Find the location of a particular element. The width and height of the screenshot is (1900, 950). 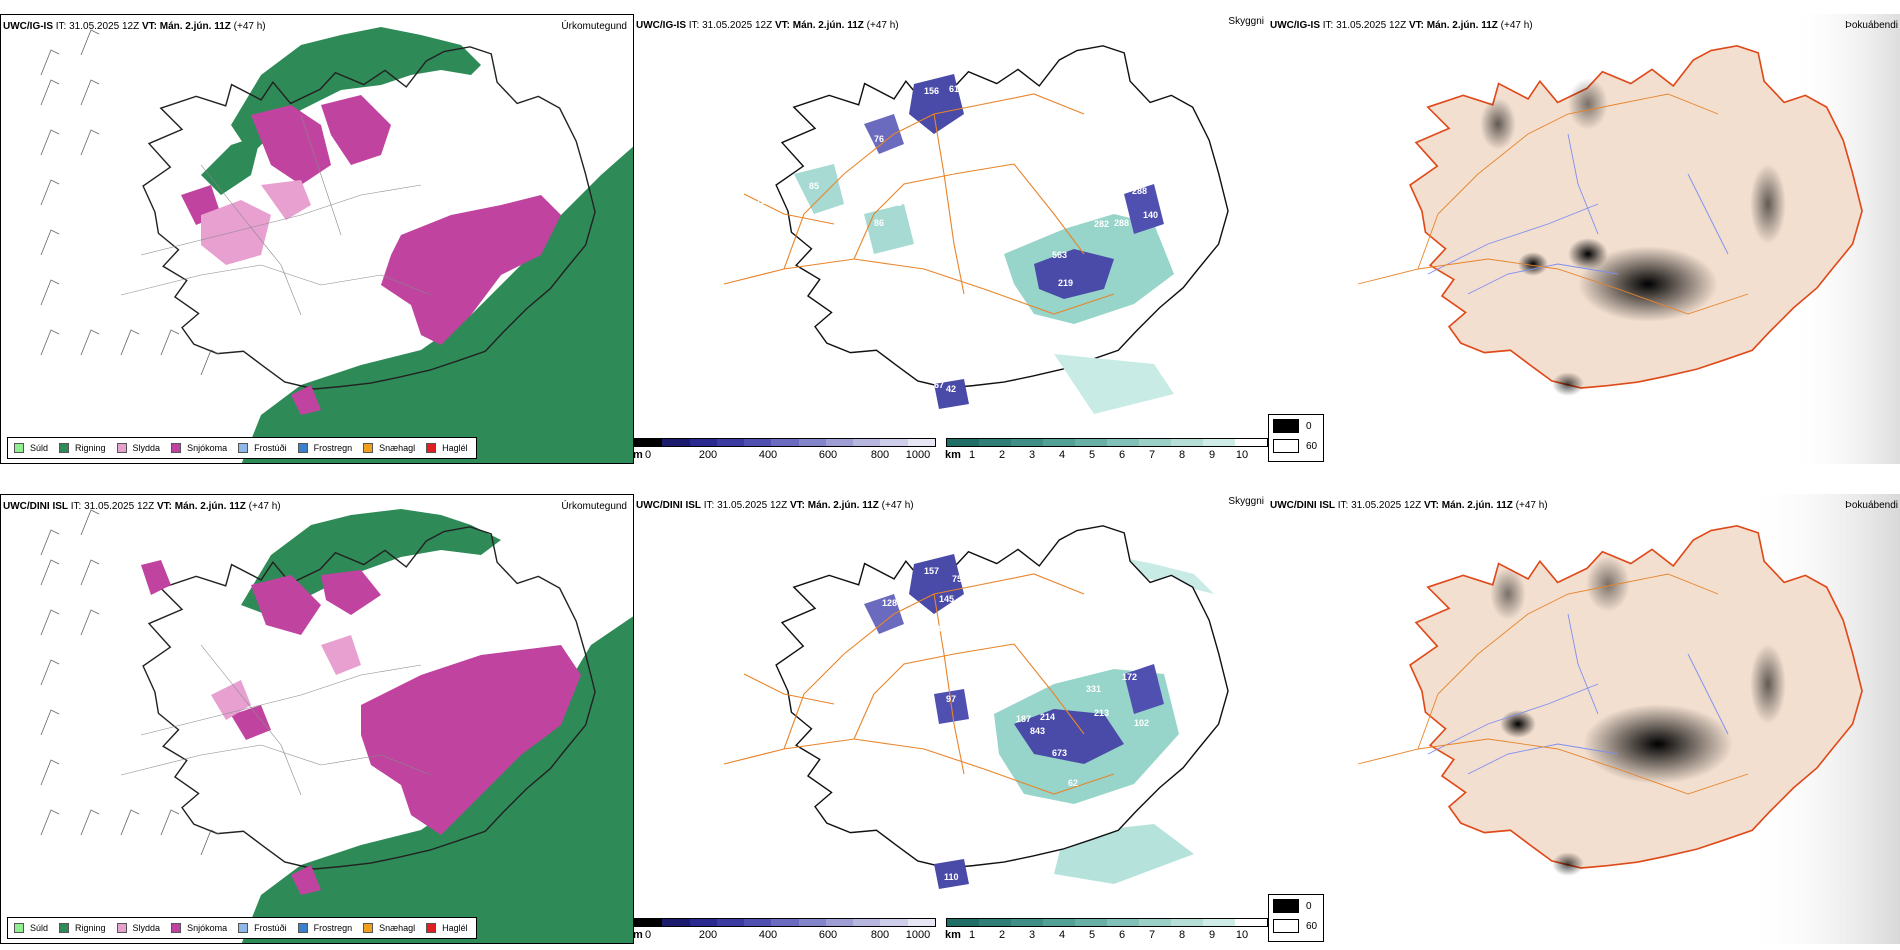

visibility-bar-tick: 7 is located at coordinates (1152, 935).